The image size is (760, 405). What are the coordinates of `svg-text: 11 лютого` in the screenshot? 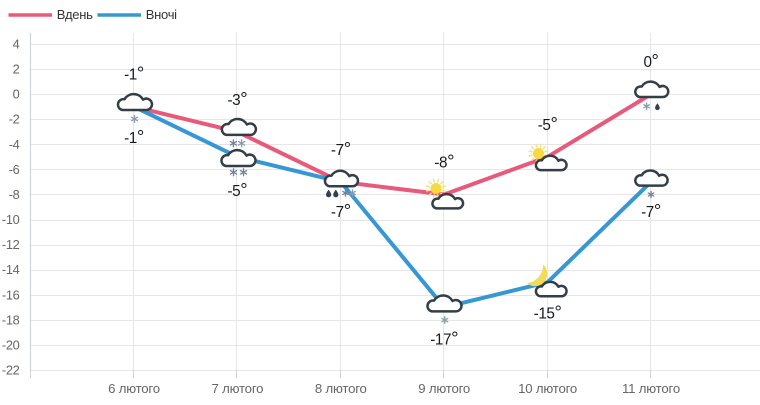 It's located at (651, 388).